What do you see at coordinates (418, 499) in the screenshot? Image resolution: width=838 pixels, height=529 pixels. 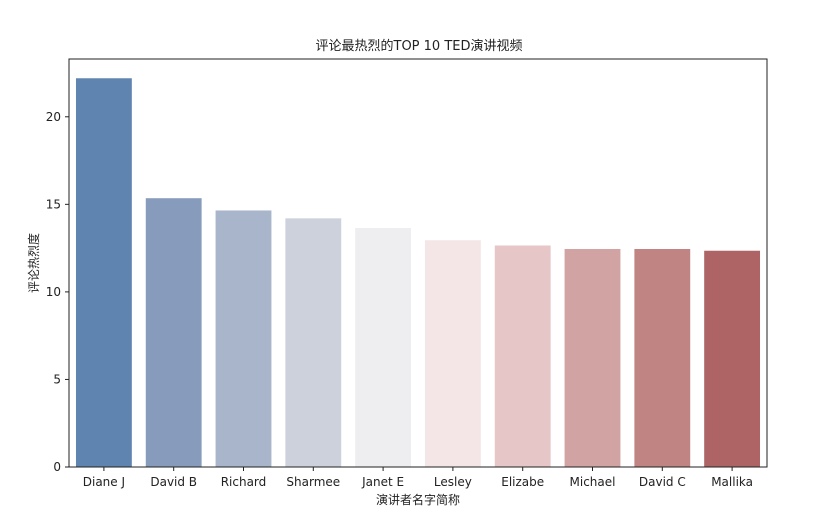 I see `x-axis-label: 演讲者名字简称` at bounding box center [418, 499].